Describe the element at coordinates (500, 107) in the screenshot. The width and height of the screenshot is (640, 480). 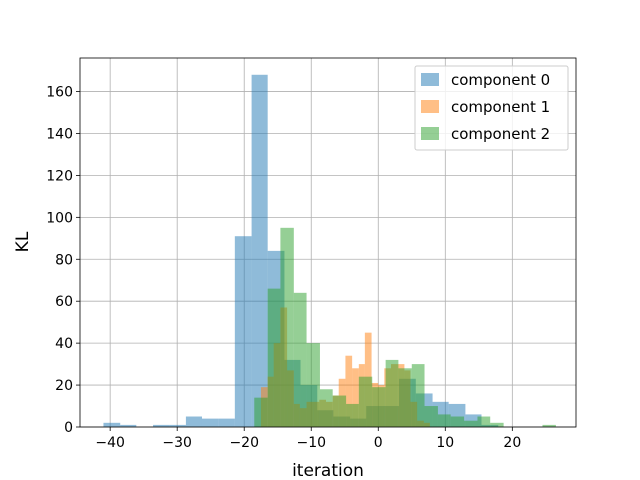
I see `legend-label-component-1: component 1` at that location.